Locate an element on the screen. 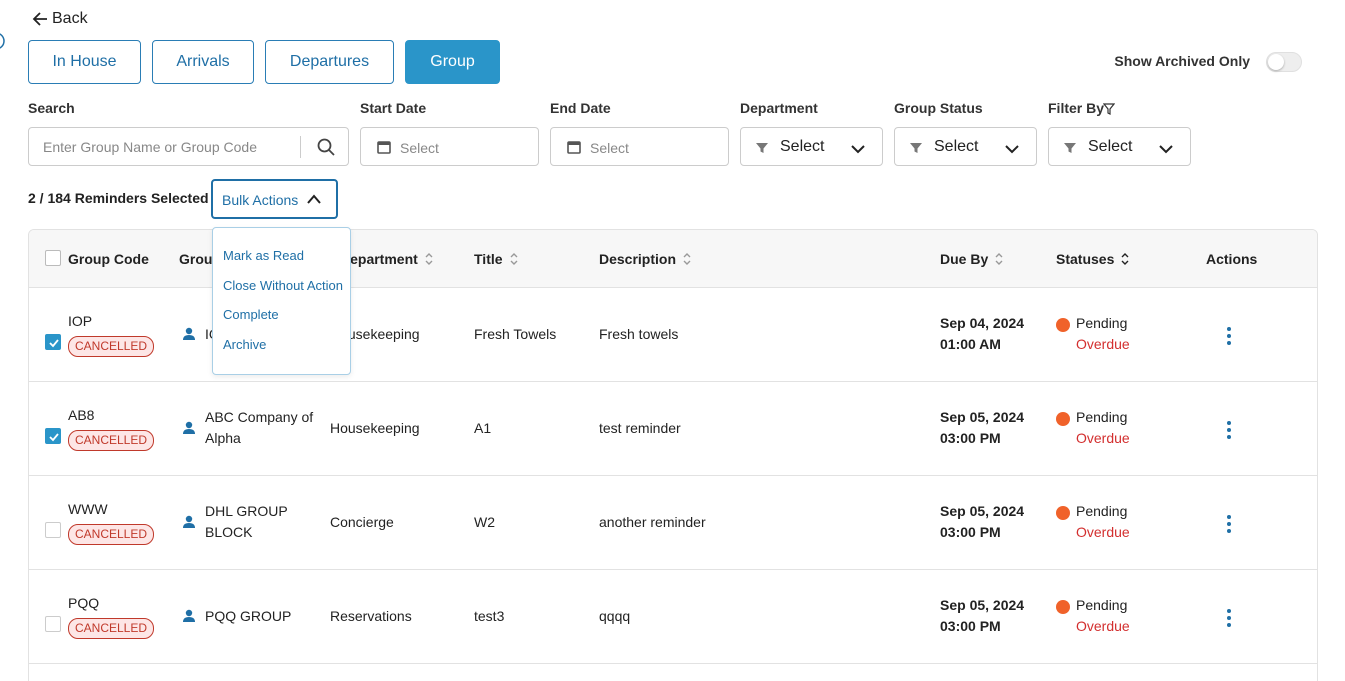 Image resolution: width=1345 pixels, height=681 pixels. column-header: Title is located at coordinates (488, 259).